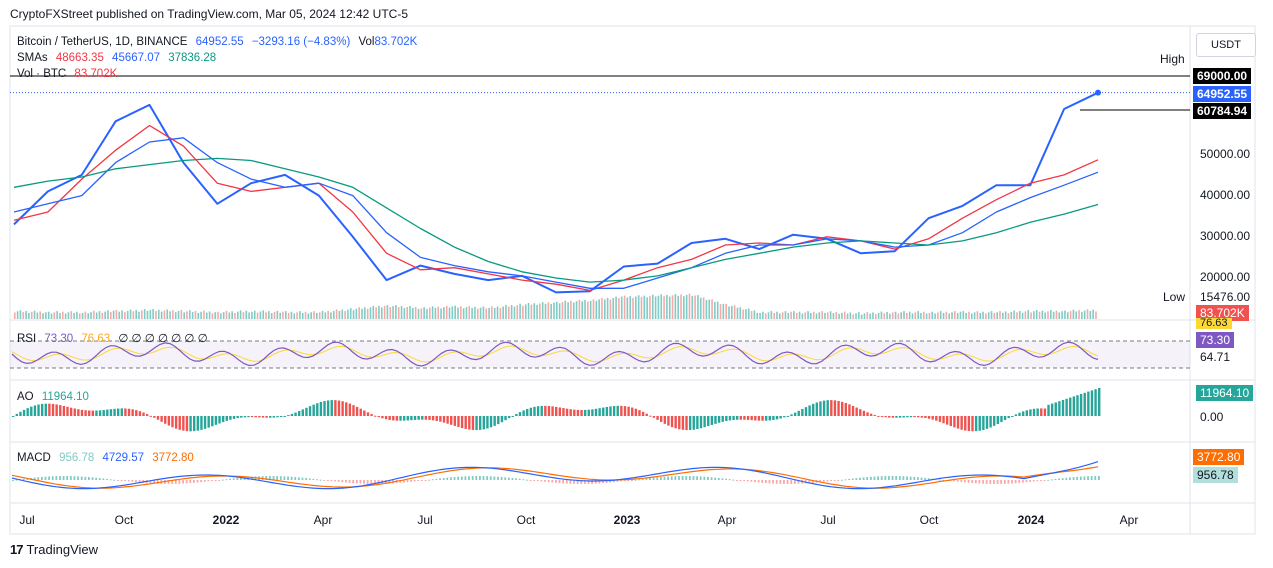 Image resolution: width=1273 pixels, height=568 pixels. Describe the element at coordinates (59, 339) in the screenshot. I see `rsi-value1: 73.30` at that location.